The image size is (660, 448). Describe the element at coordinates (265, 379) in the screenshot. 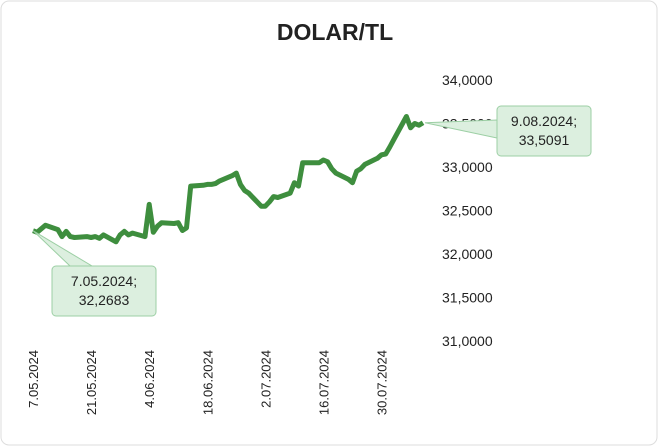

I see `x-tick-label: 2.07.2024` at that location.